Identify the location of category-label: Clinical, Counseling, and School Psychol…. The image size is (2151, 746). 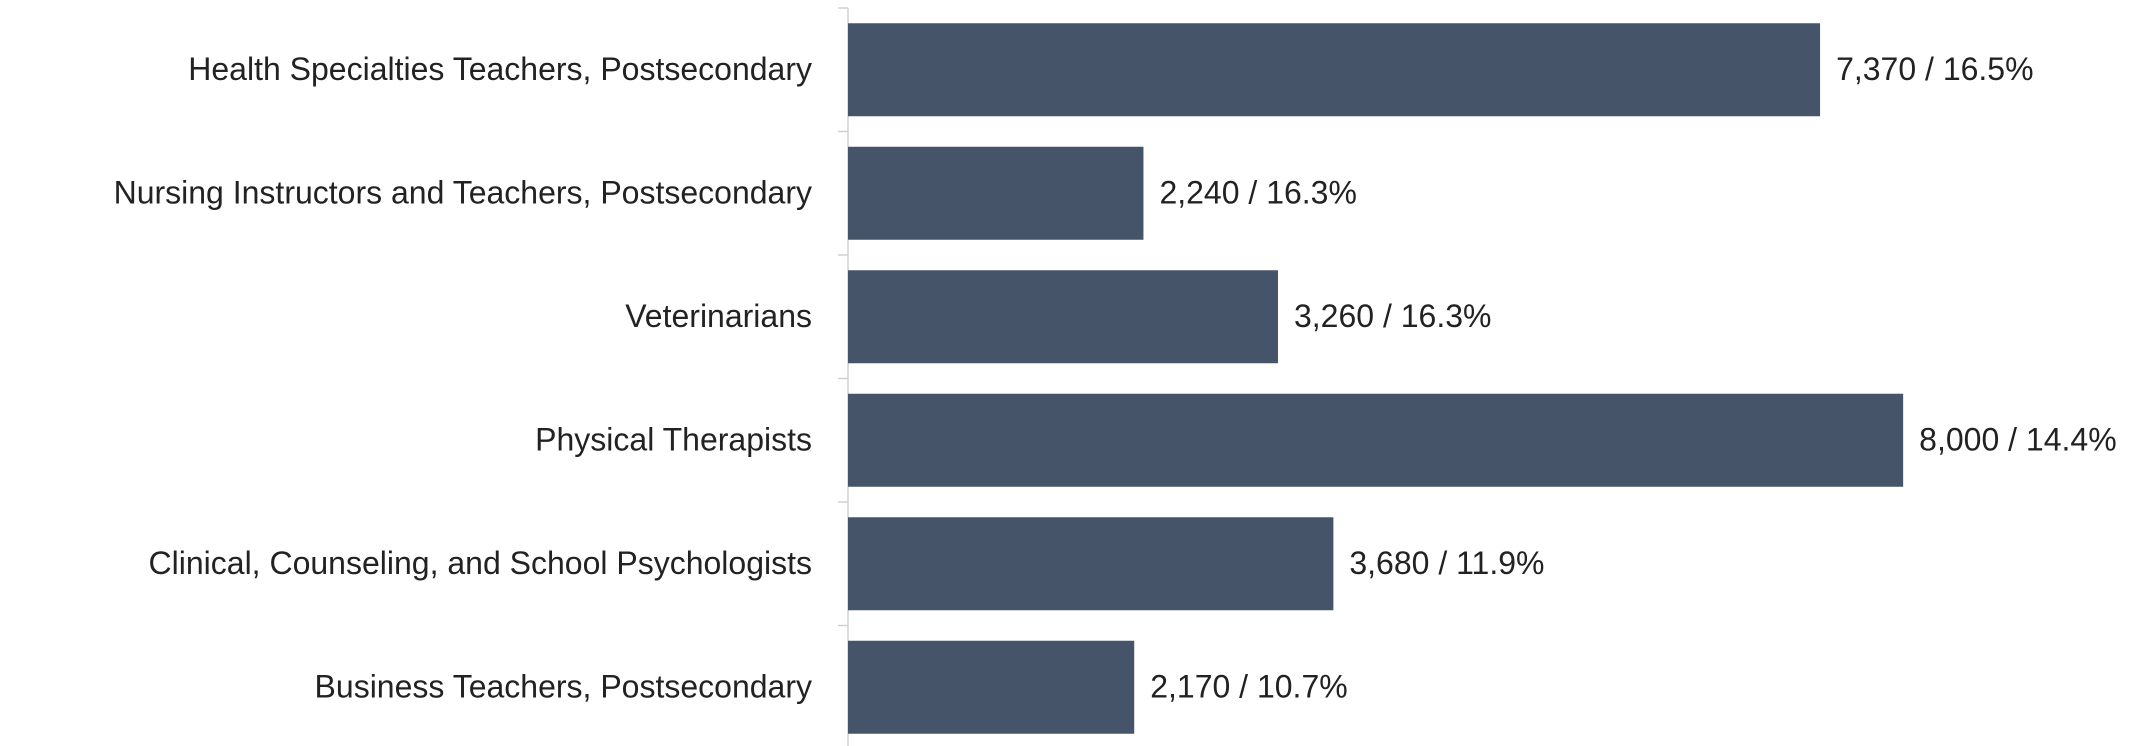
(480, 563).